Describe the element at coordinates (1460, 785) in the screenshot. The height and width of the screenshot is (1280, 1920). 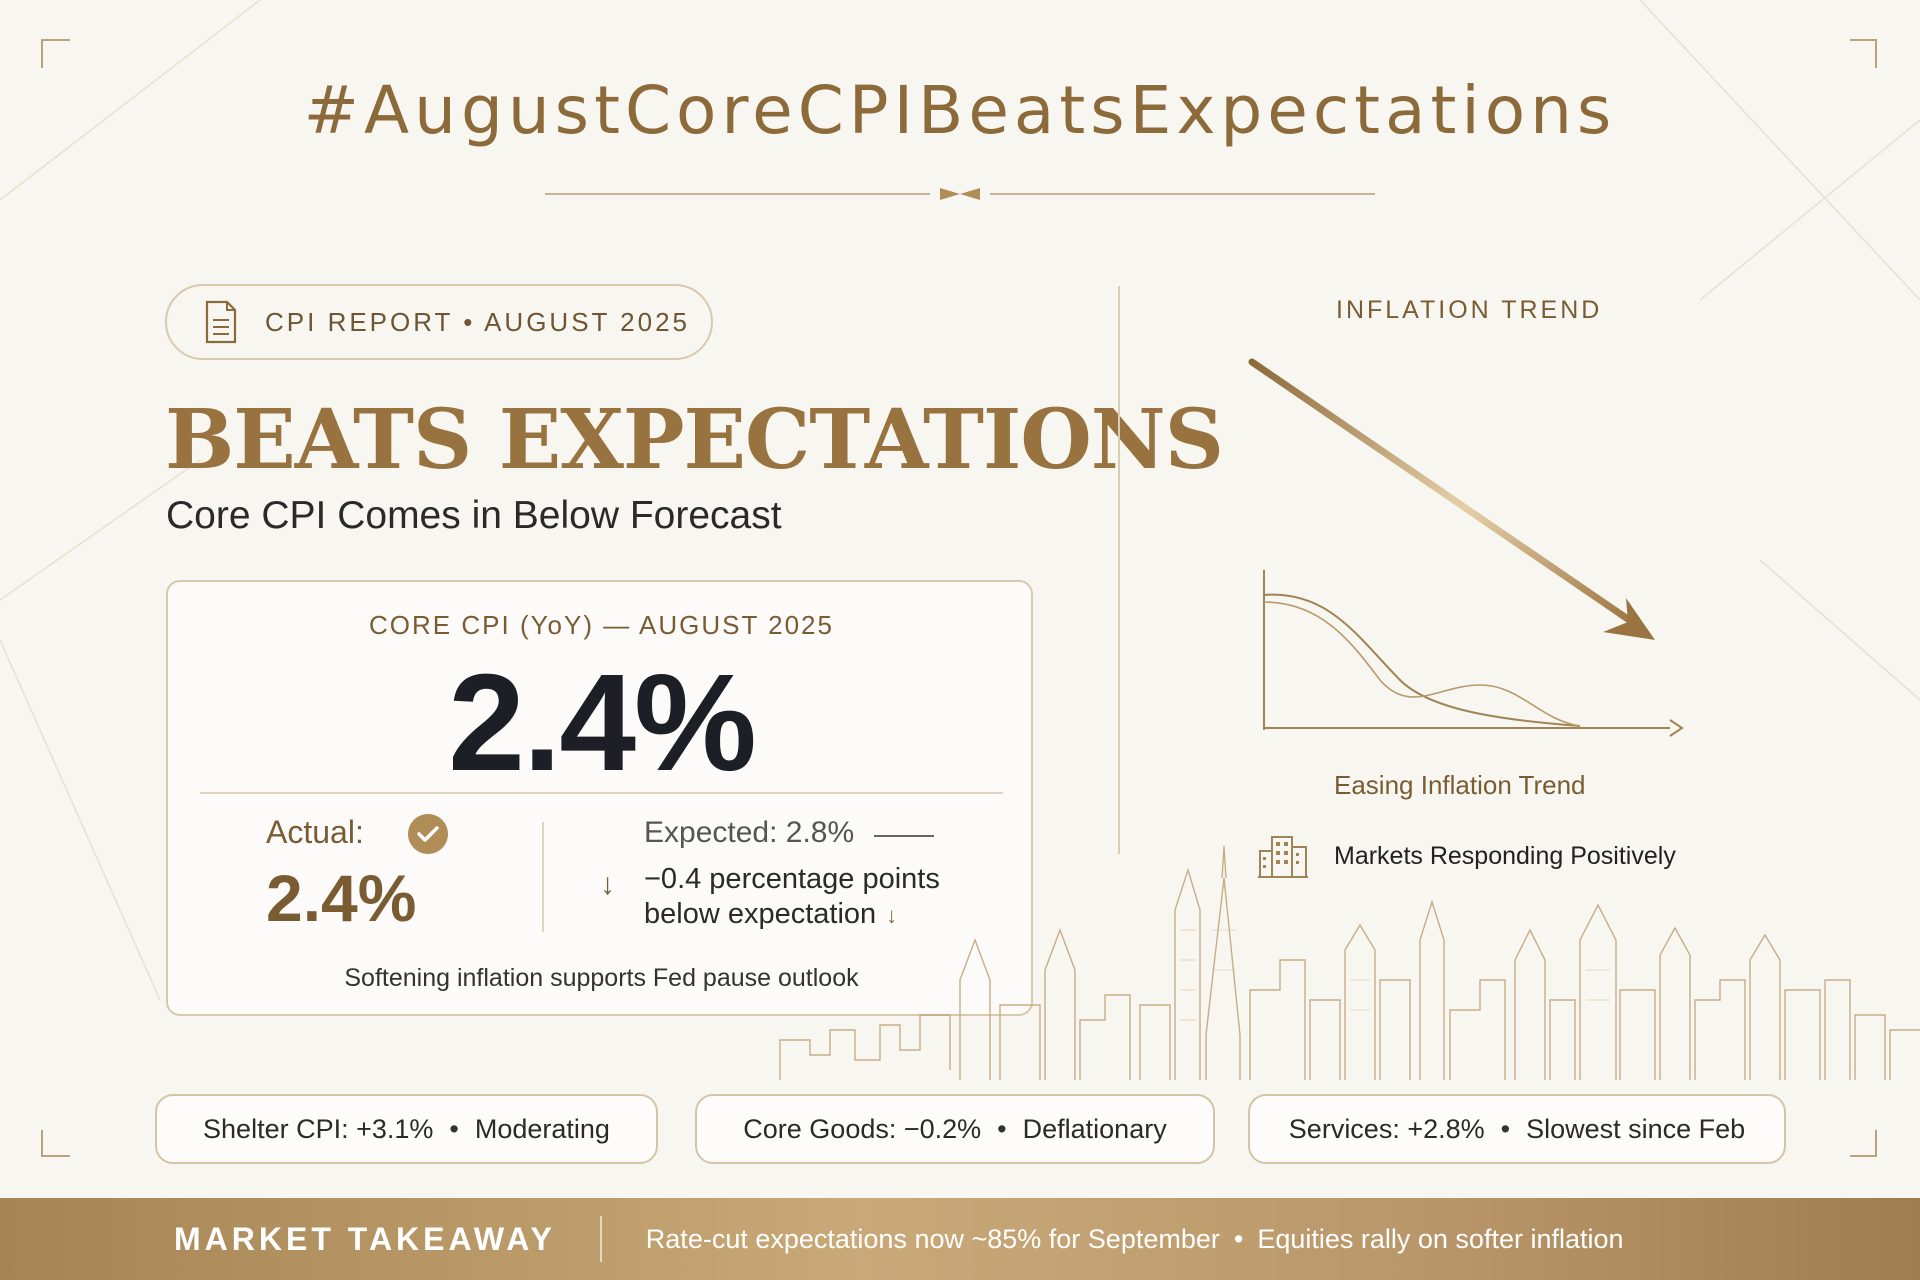
I see `trend-caption: Easing Inflation Trend` at that location.